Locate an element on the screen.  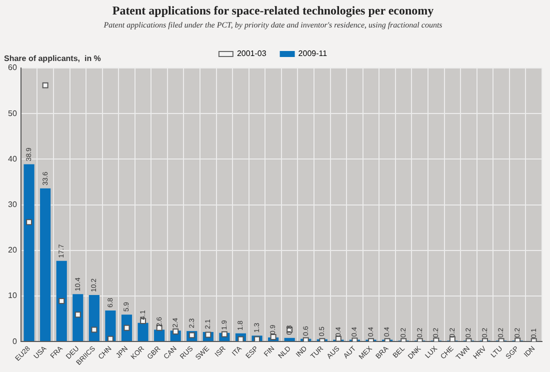
y-tick-label: 20 is located at coordinates (13, 250).